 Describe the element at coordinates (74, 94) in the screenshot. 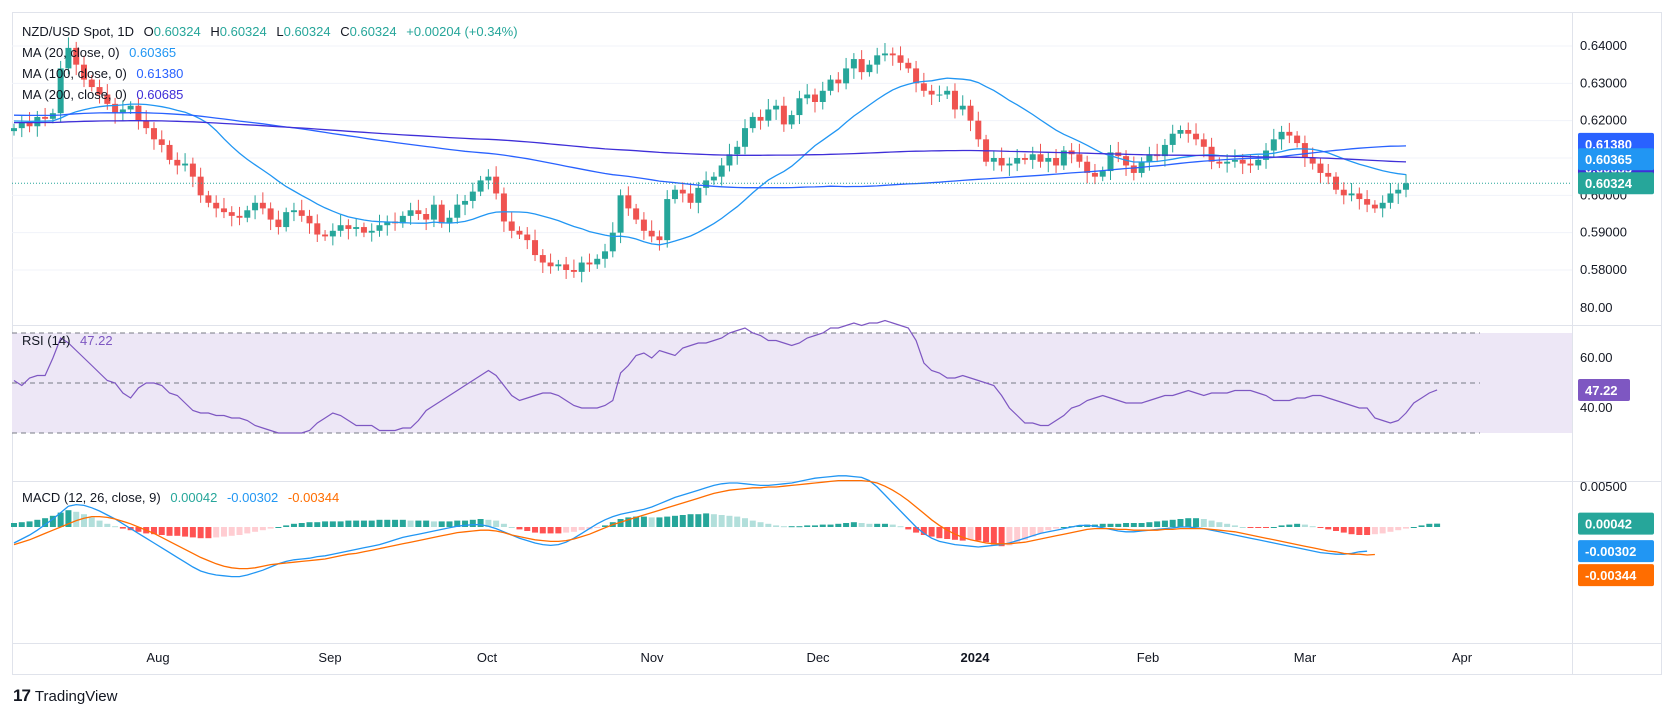

I see `ma200-label: MA (200, close, 0)` at that location.